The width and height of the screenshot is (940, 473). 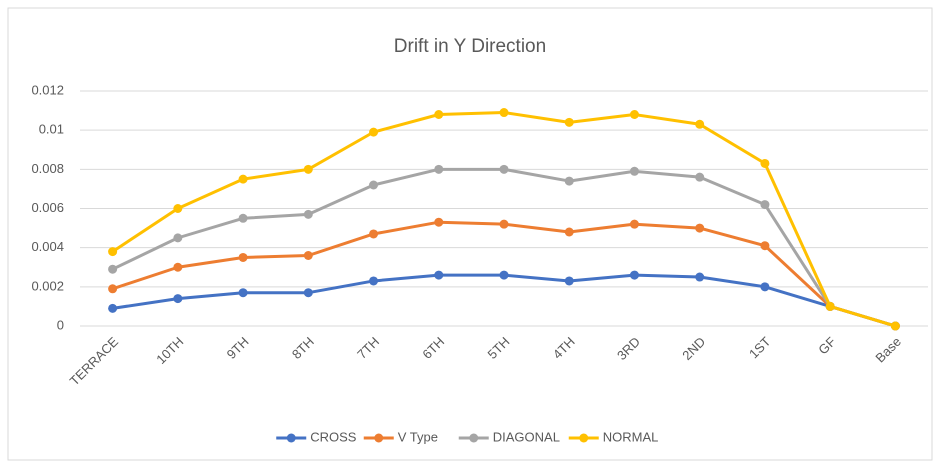 What do you see at coordinates (47, 168) in the screenshot?
I see `y-tick-label: 0.008` at bounding box center [47, 168].